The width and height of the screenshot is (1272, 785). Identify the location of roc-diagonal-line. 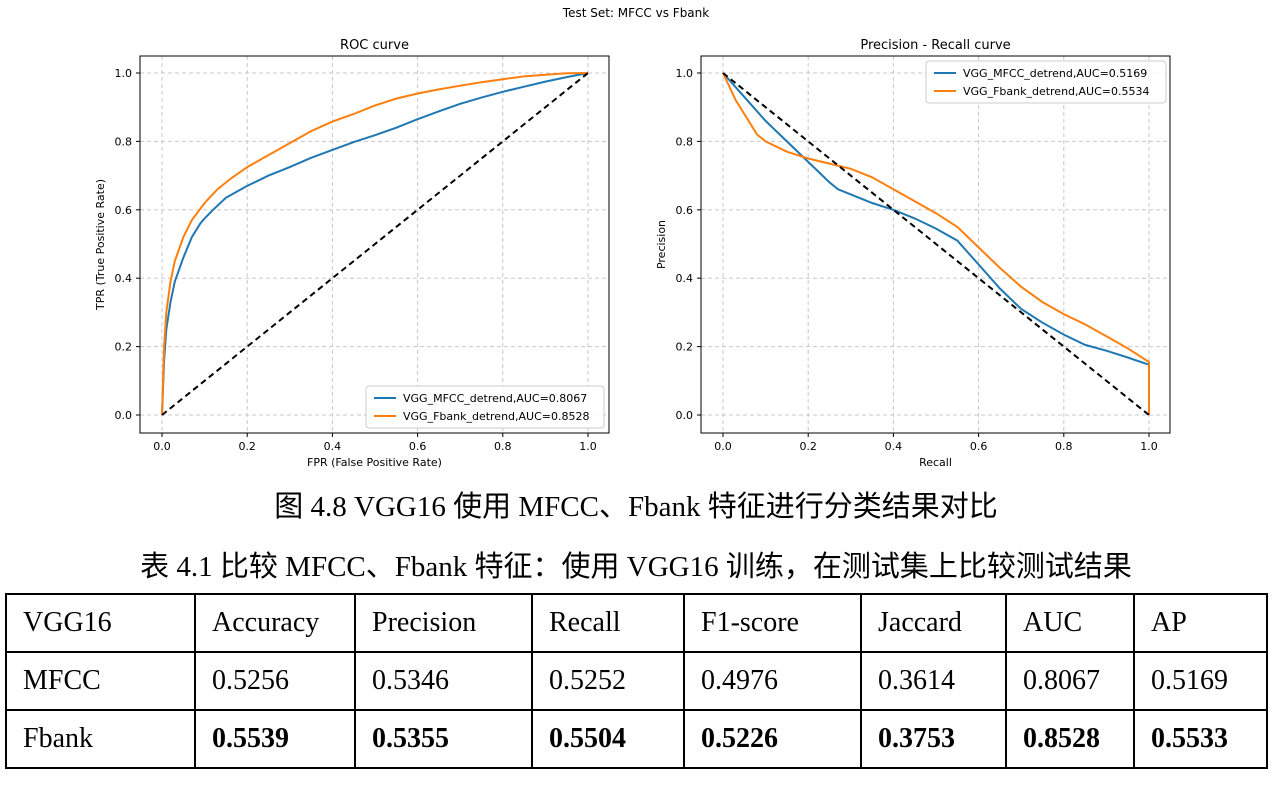
(375, 244).